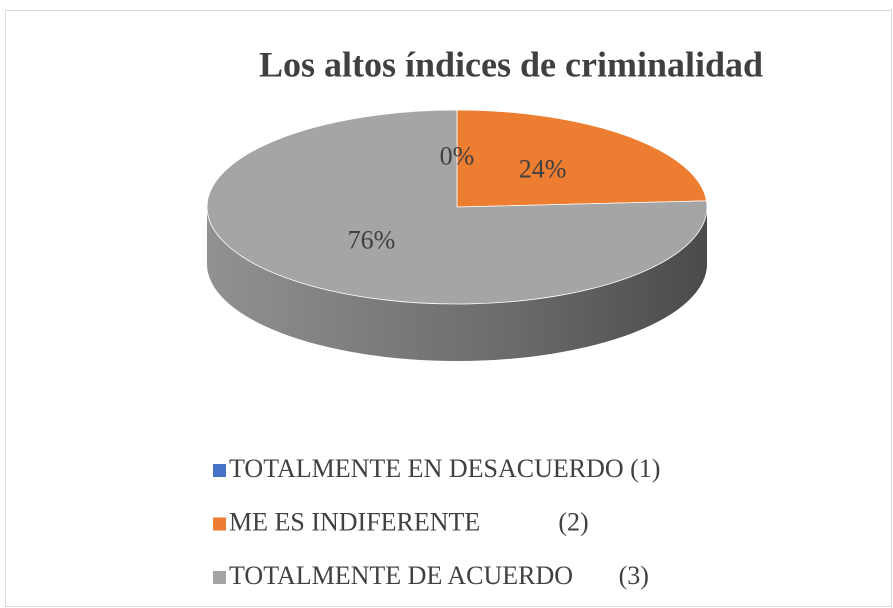 The width and height of the screenshot is (893, 608). Describe the element at coordinates (439, 575) in the screenshot. I see `legend-label: TOTALMENTE DE ACUERDO (3)` at that location.